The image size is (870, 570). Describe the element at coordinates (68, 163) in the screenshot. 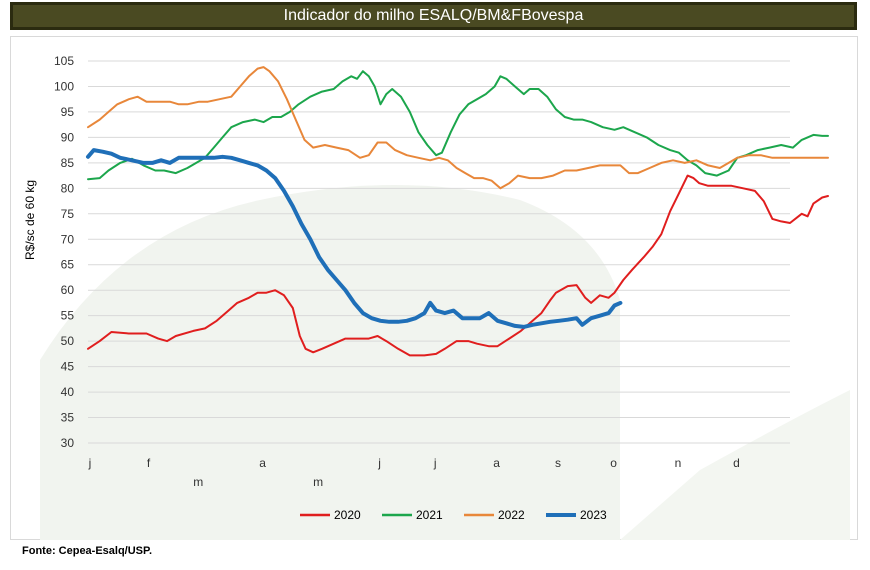

I see `y-tick-label: 85` at that location.